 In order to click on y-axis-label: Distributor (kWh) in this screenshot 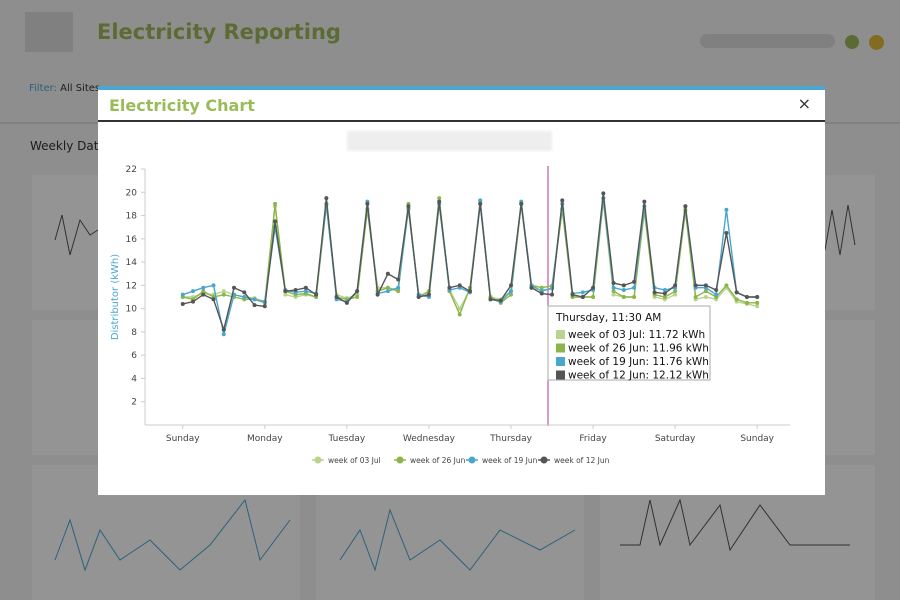, I will do `click(115, 297)`.